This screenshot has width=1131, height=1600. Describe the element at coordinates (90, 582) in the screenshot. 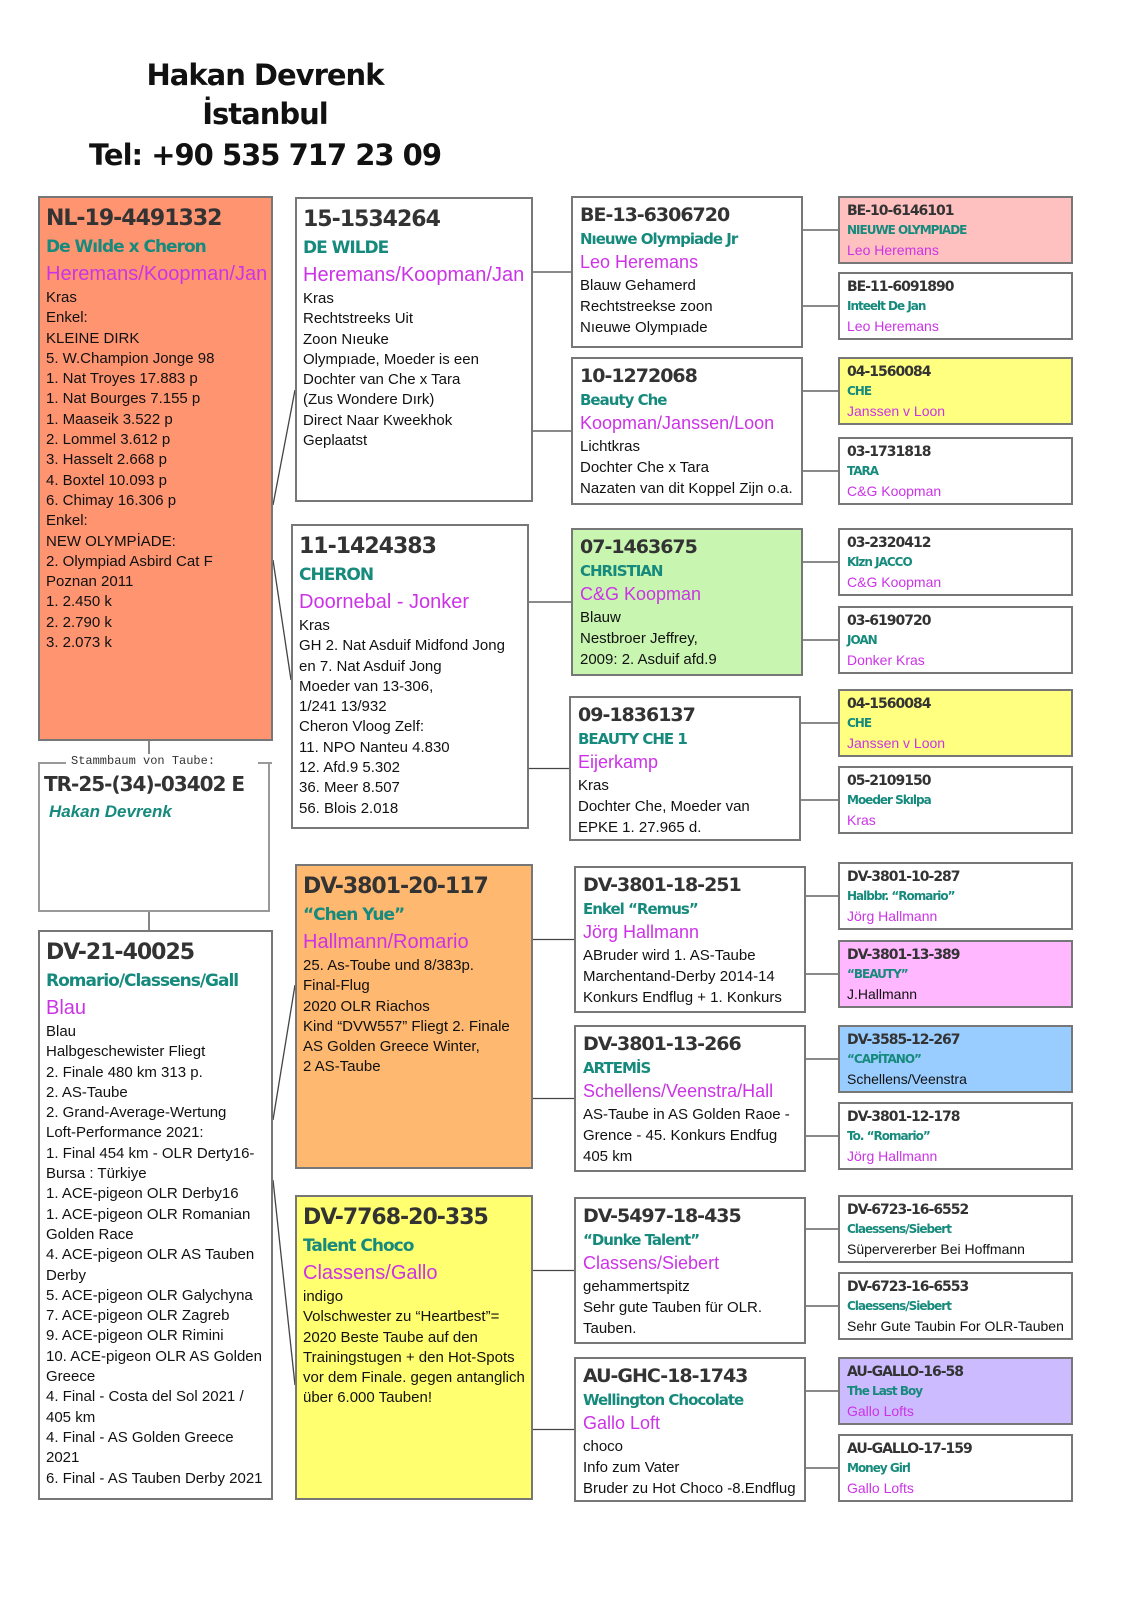

I see `pigeon-note: Poznan 2011` at that location.